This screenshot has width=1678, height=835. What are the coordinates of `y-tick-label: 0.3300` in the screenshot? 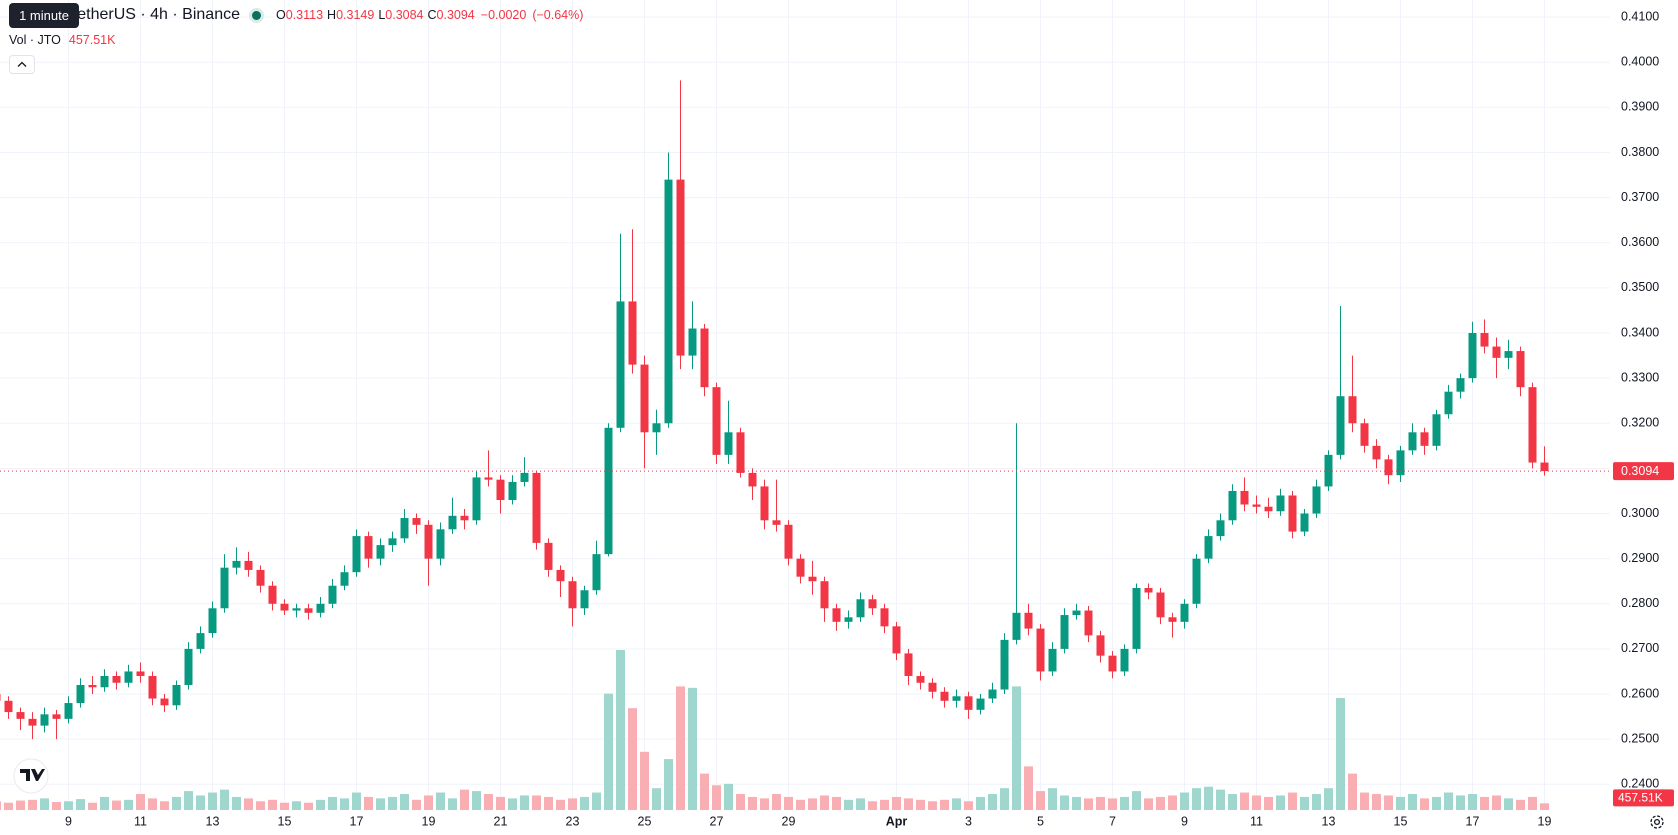 It's located at (1640, 377).